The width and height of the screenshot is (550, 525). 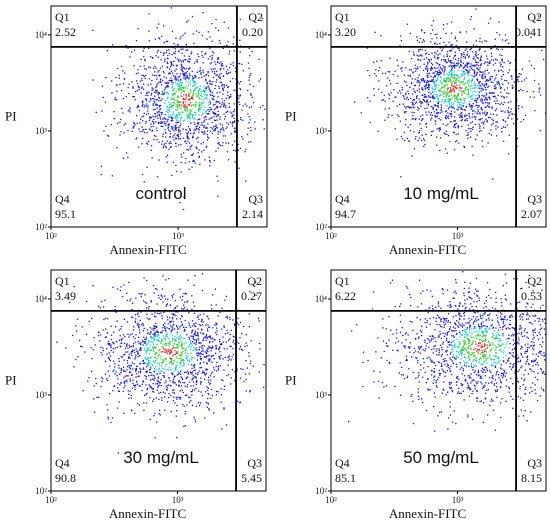 What do you see at coordinates (62, 17) in the screenshot?
I see `q1-label: Q1` at bounding box center [62, 17].